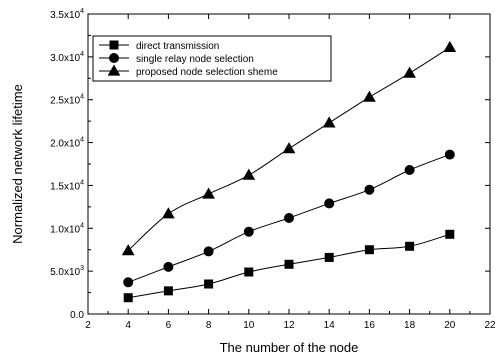 The width and height of the screenshot is (503, 358). What do you see at coordinates (249, 325) in the screenshot?
I see `x-tick-label: 10` at bounding box center [249, 325].